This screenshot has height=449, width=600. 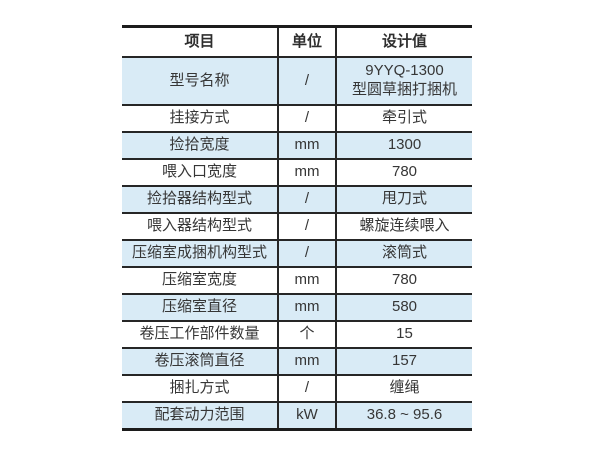 What do you see at coordinates (404, 307) in the screenshot?
I see `value-cell: 580` at bounding box center [404, 307].